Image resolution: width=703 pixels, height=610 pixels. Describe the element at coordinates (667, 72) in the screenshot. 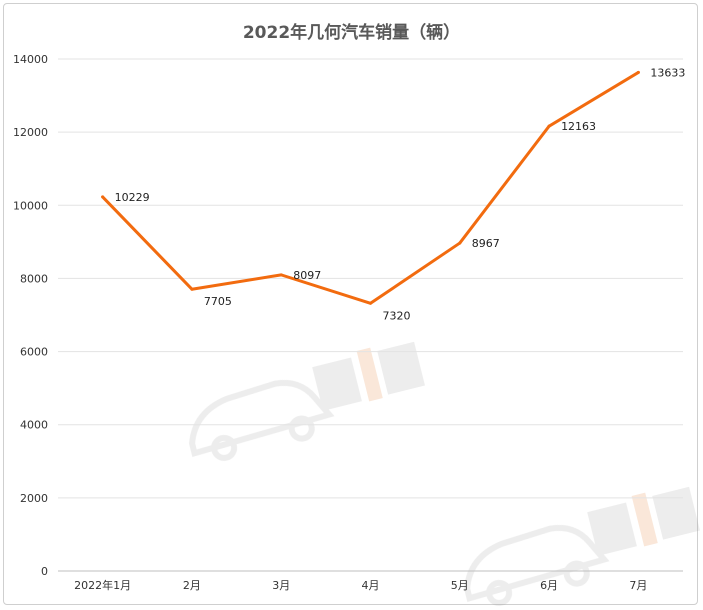

I see `data-label: 13633` at that location.